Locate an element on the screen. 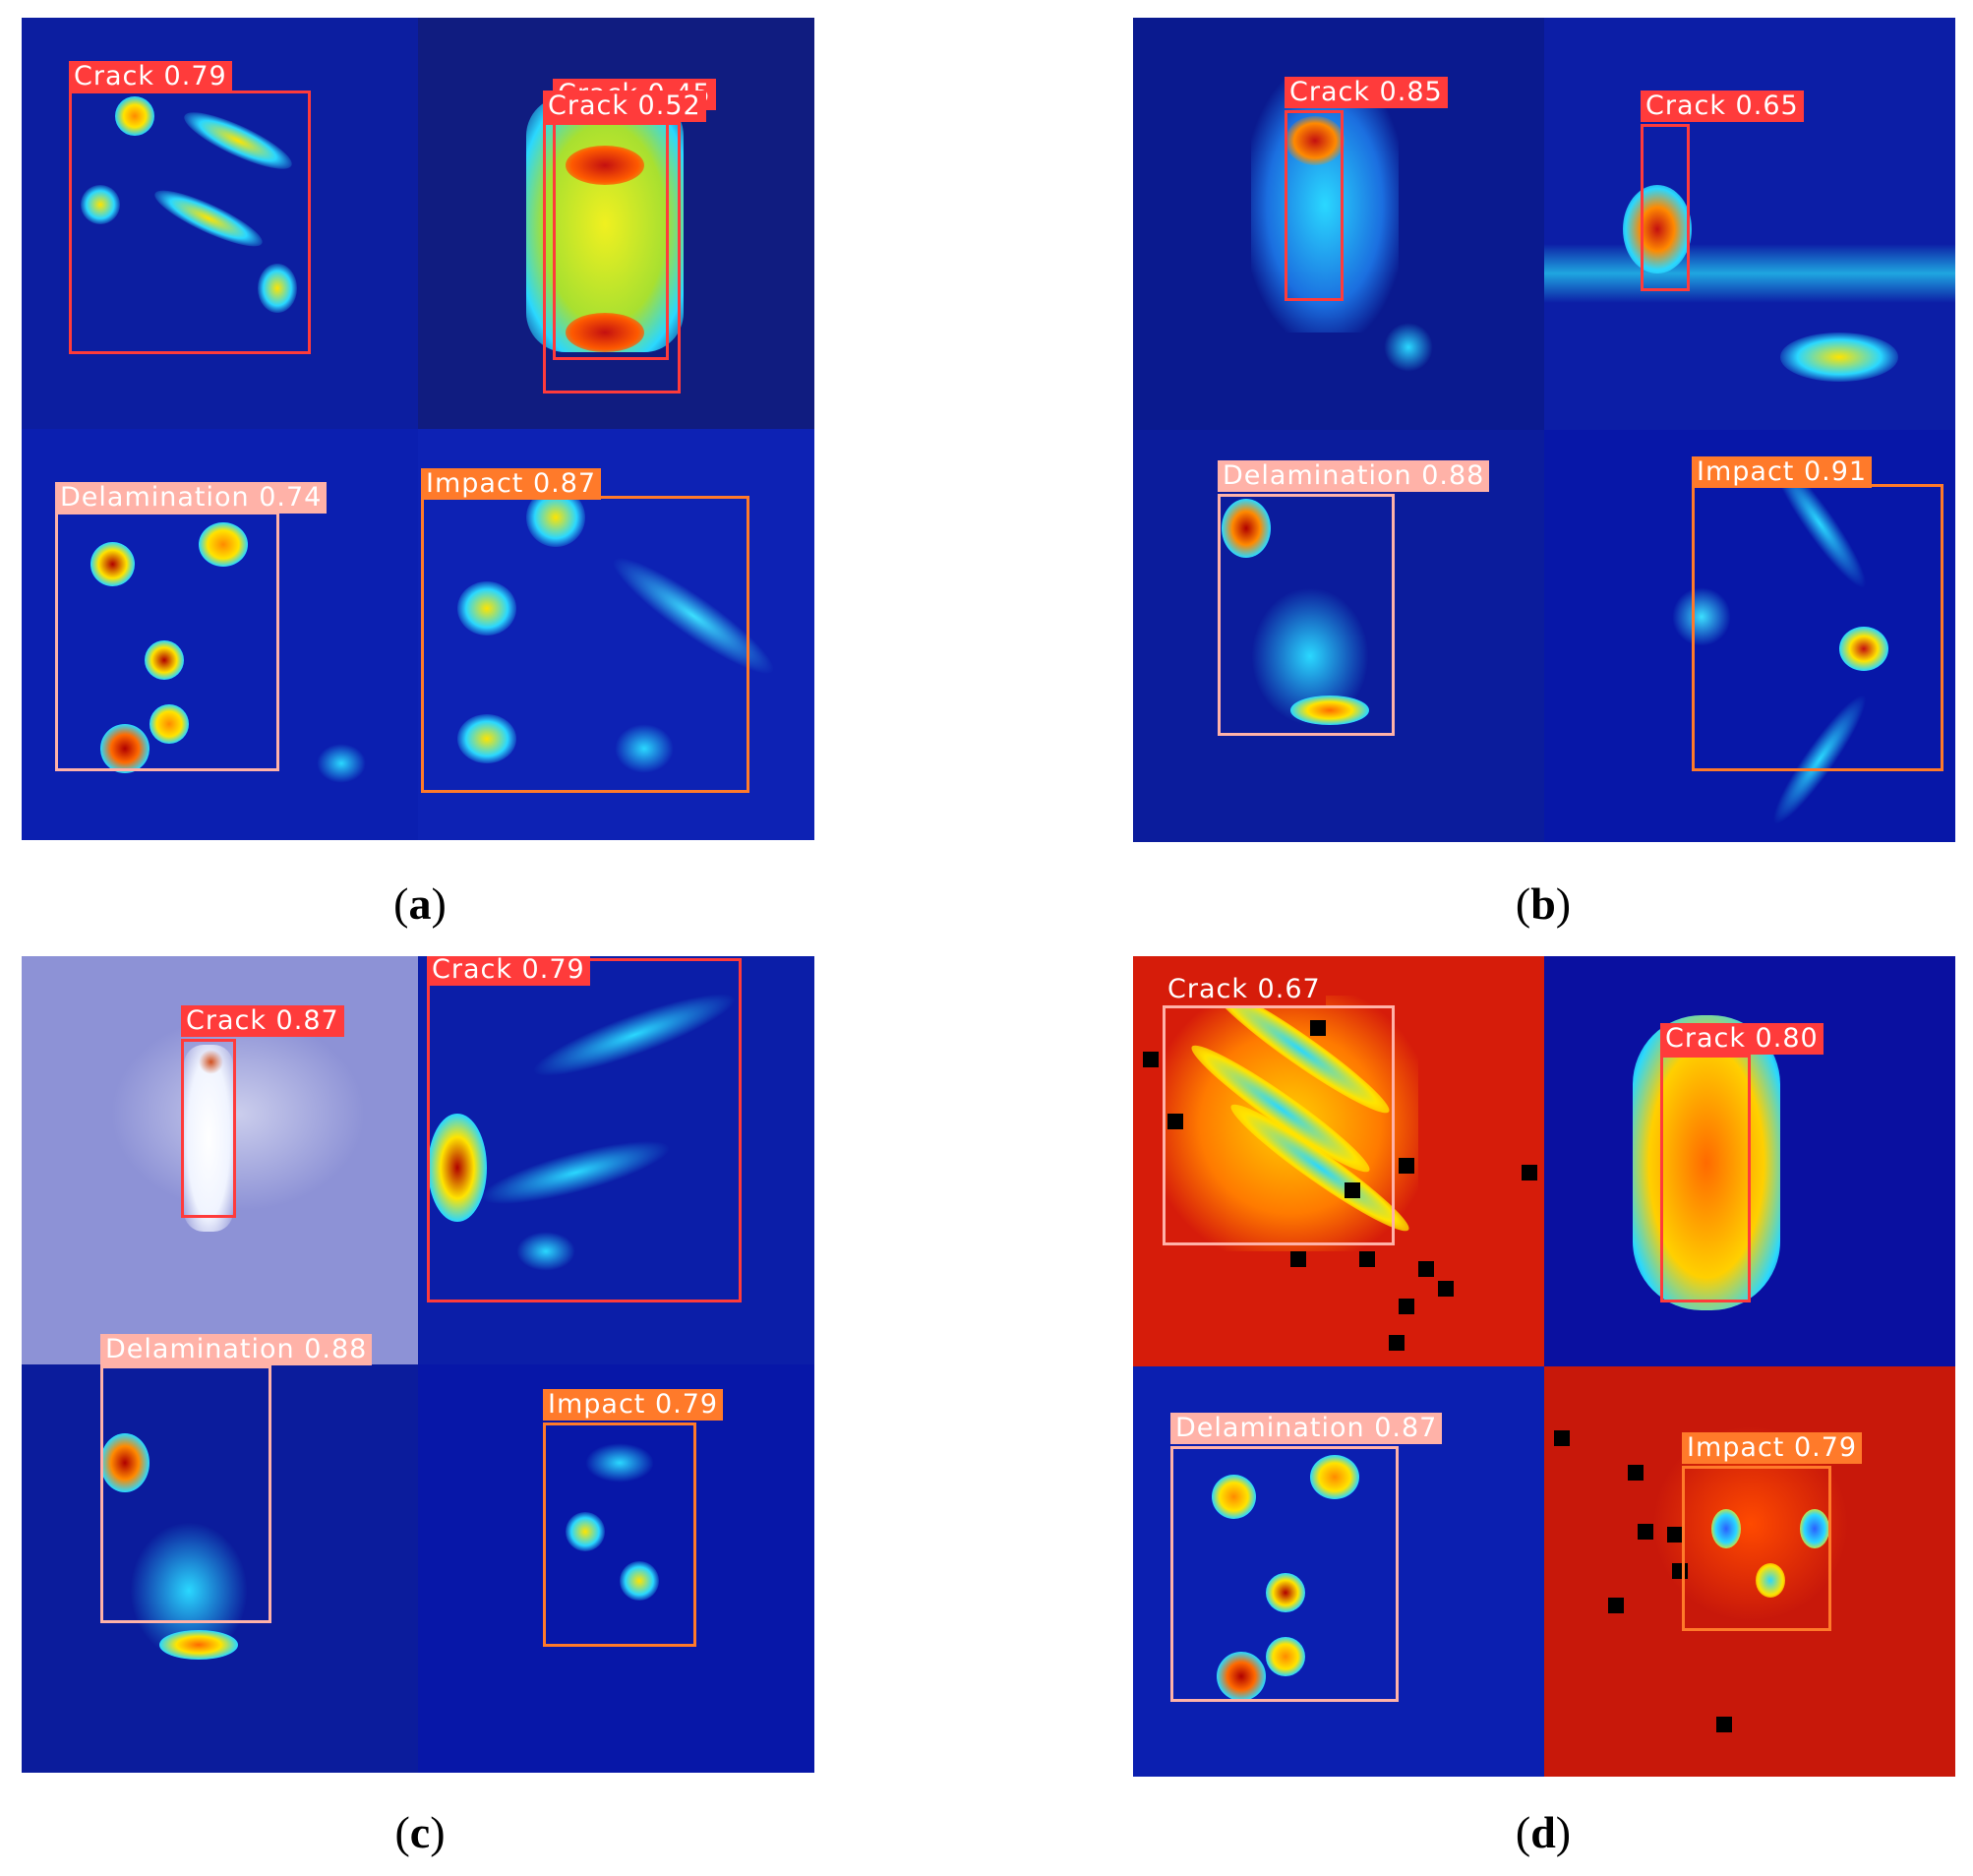 The width and height of the screenshot is (1973, 1876). detection-label: Crack 0.87 is located at coordinates (262, 1021).